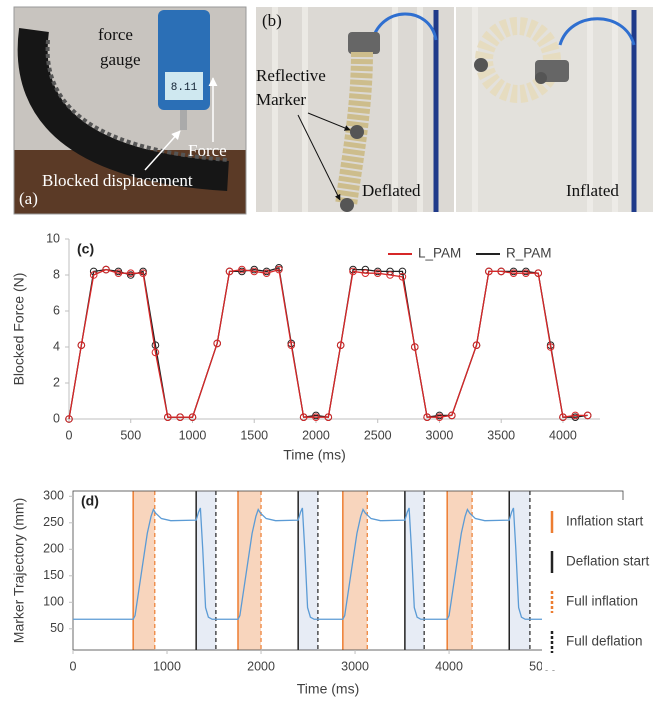  I want to click on legend-label: Full deflation, so click(604, 641).